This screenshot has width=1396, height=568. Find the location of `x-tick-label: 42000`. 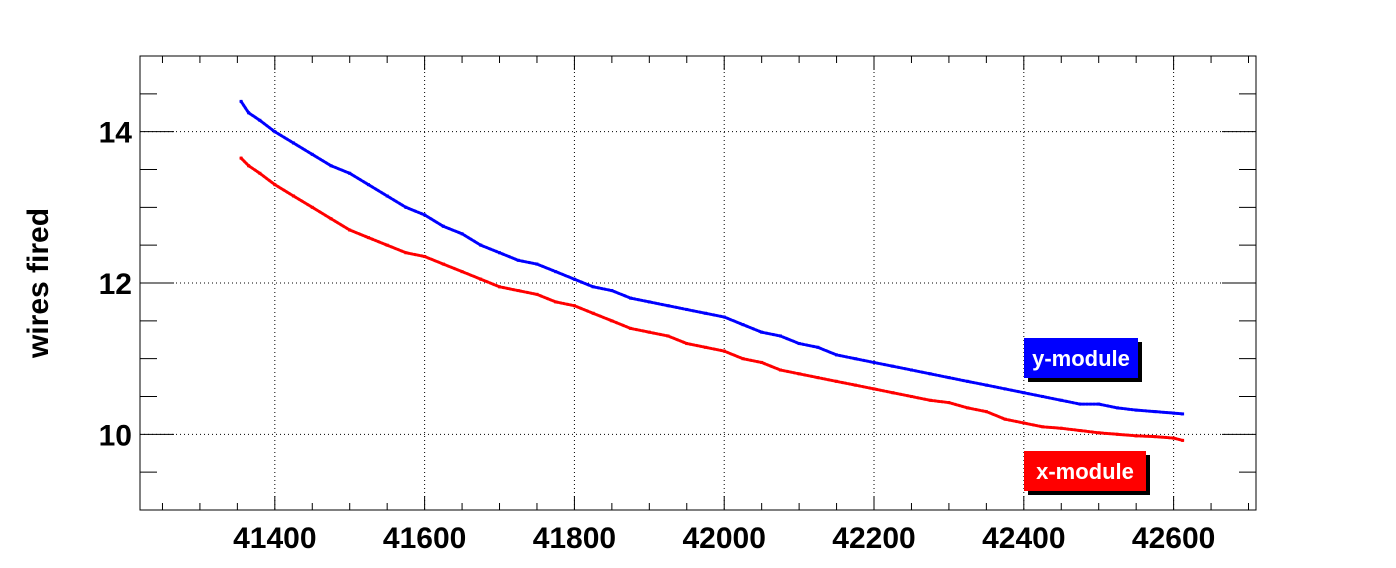

x-tick-label: 42000 is located at coordinates (723, 538).